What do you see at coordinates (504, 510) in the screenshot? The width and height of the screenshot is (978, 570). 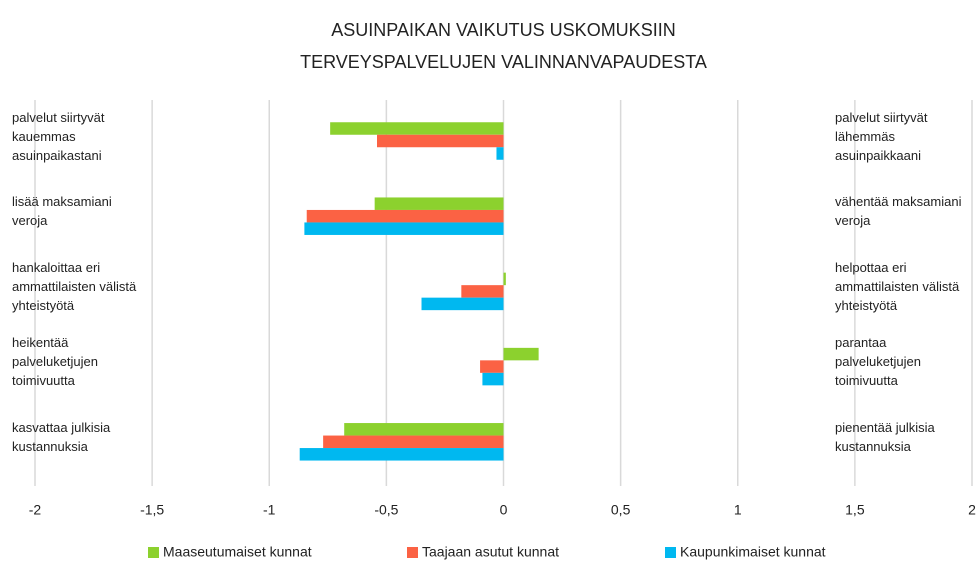 I see `x-tick-label: 0` at bounding box center [504, 510].